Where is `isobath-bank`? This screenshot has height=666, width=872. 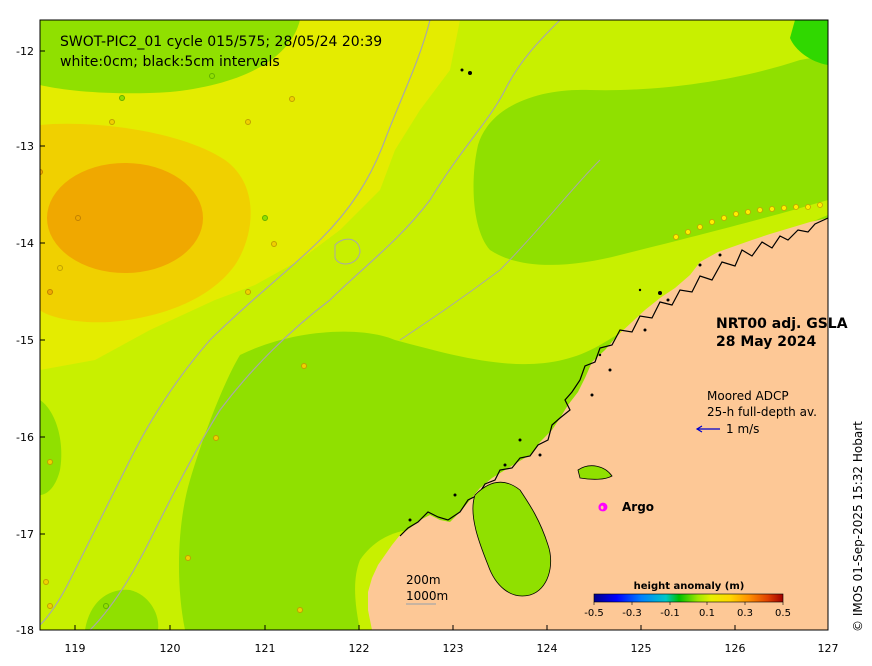 isobath-bank is located at coordinates (347, 251).